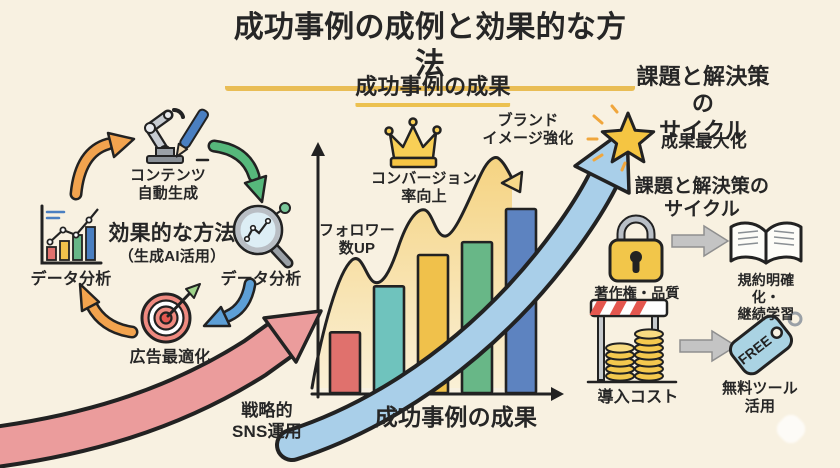 Image resolution: width=840 pixels, height=468 pixels. I want to click on xaxis-label: 成功事例の成果, so click(456, 417).